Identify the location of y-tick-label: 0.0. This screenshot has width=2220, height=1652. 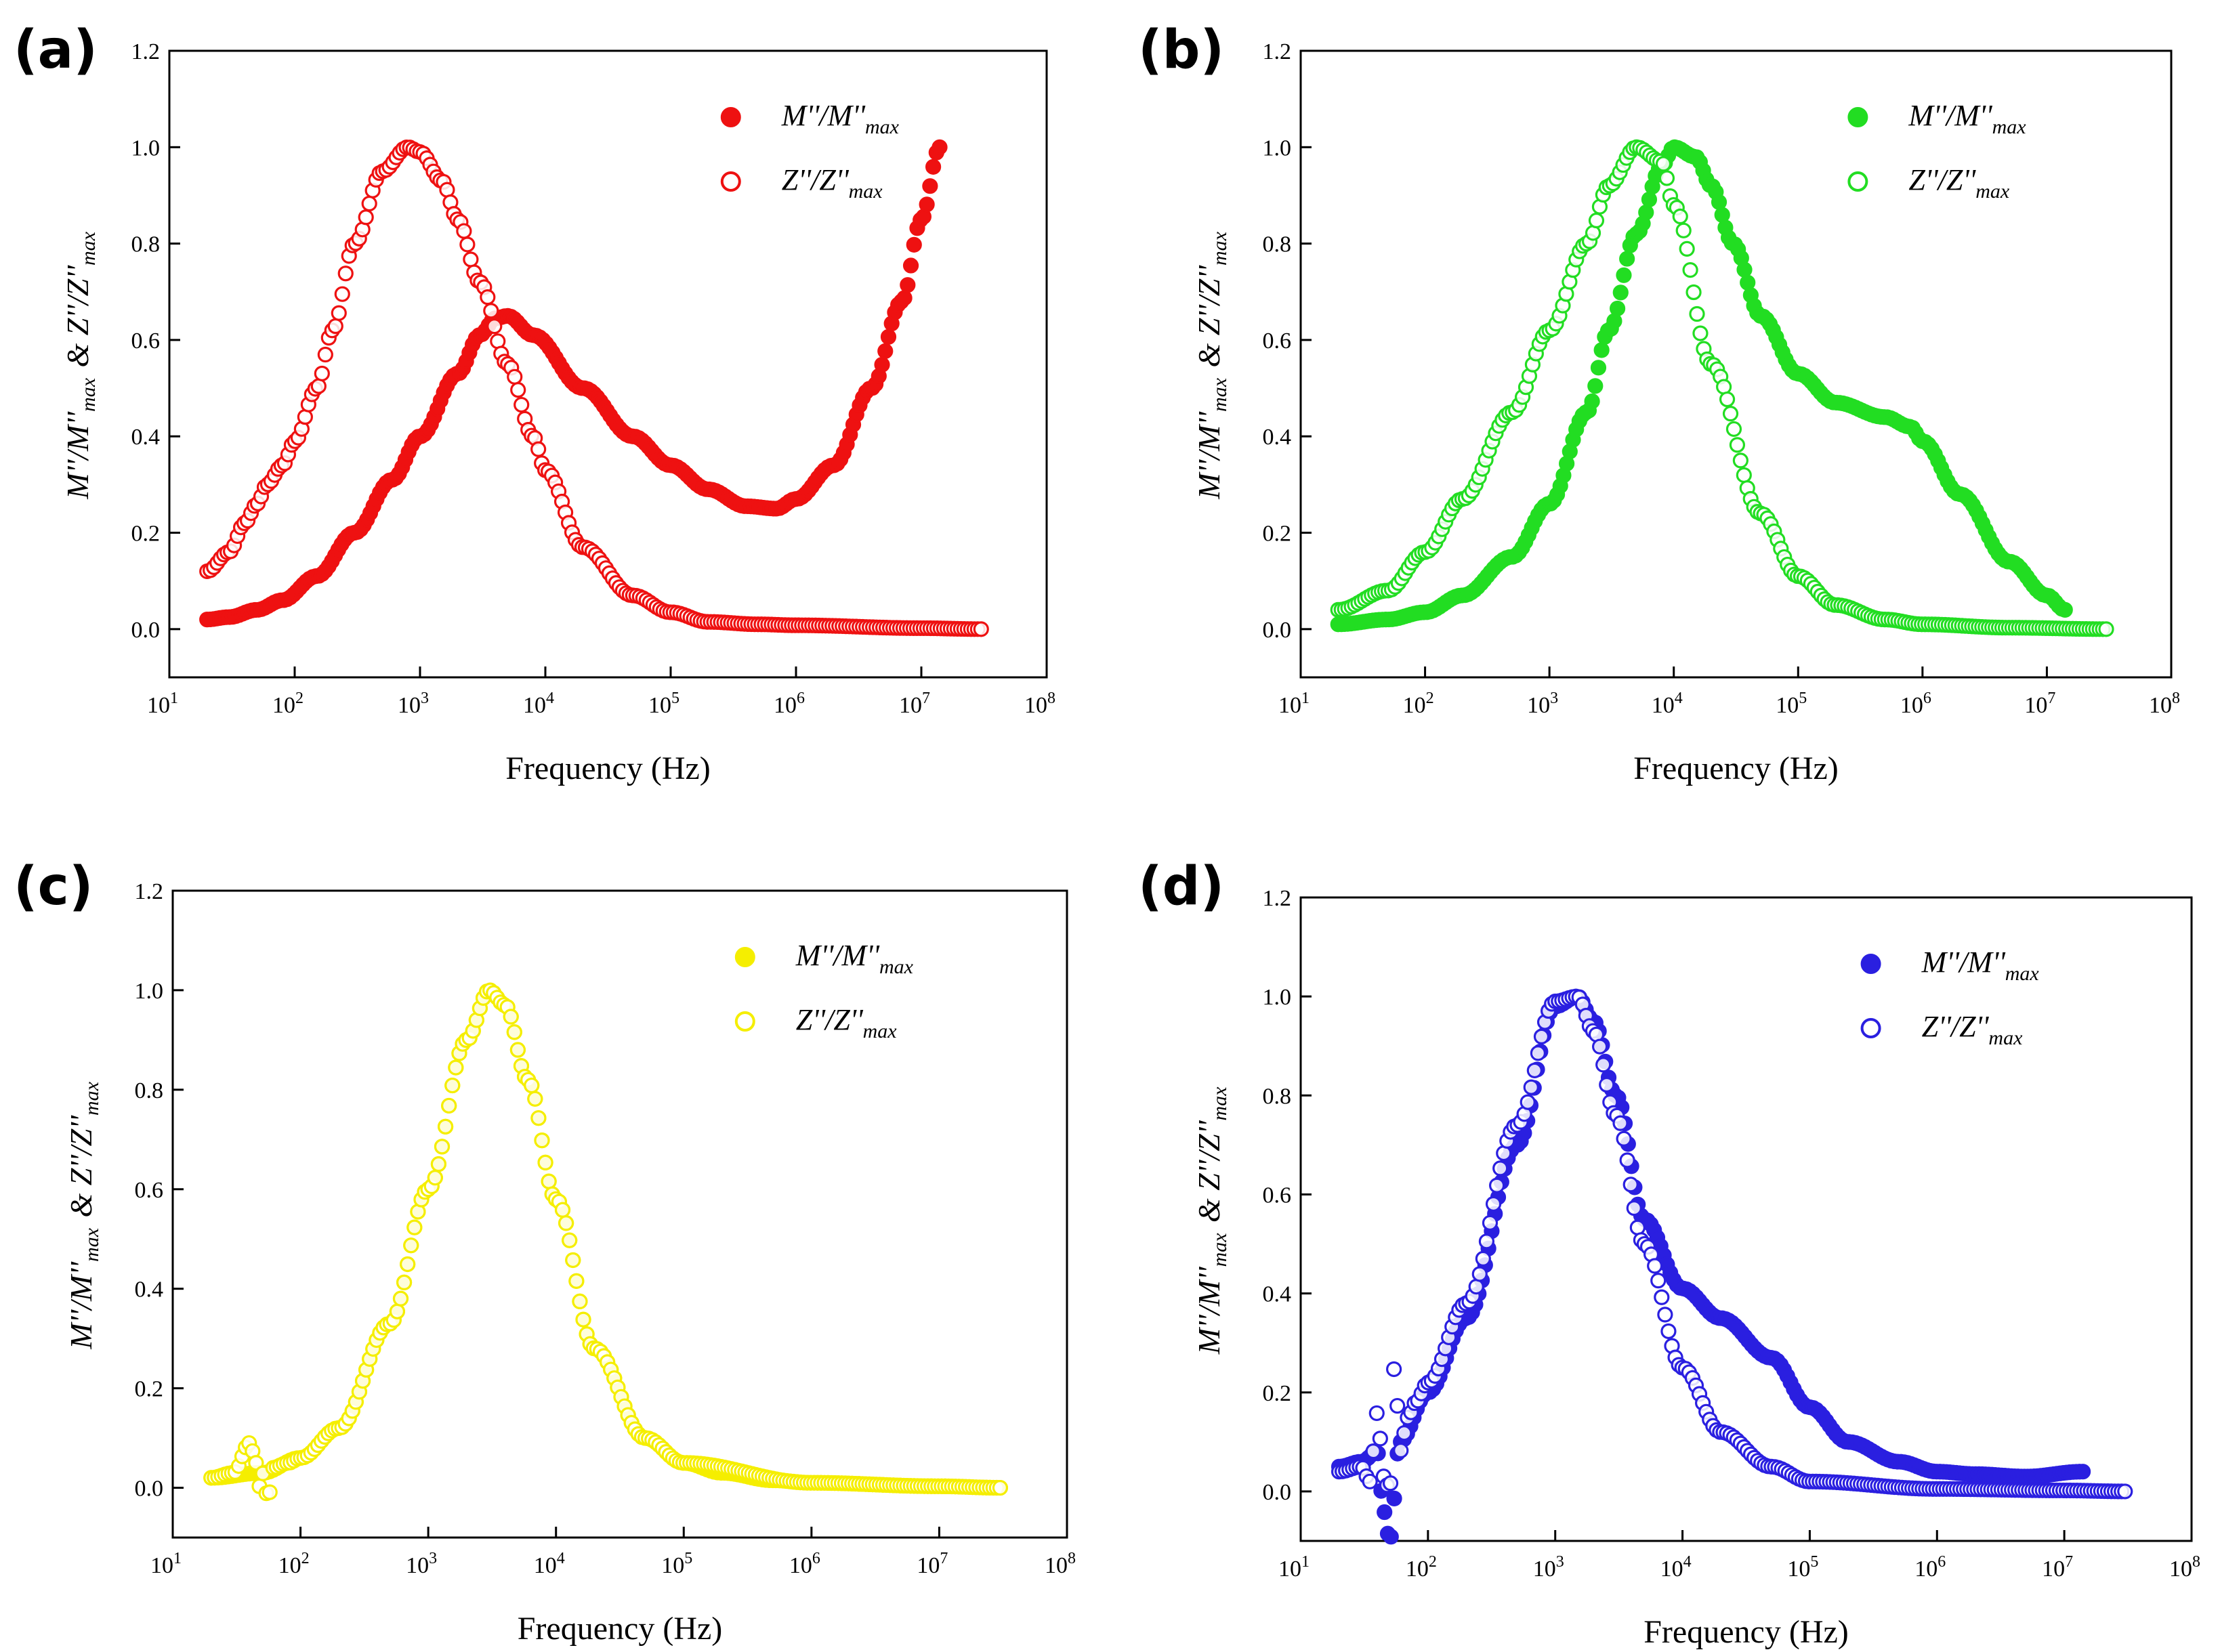
(149, 1490).